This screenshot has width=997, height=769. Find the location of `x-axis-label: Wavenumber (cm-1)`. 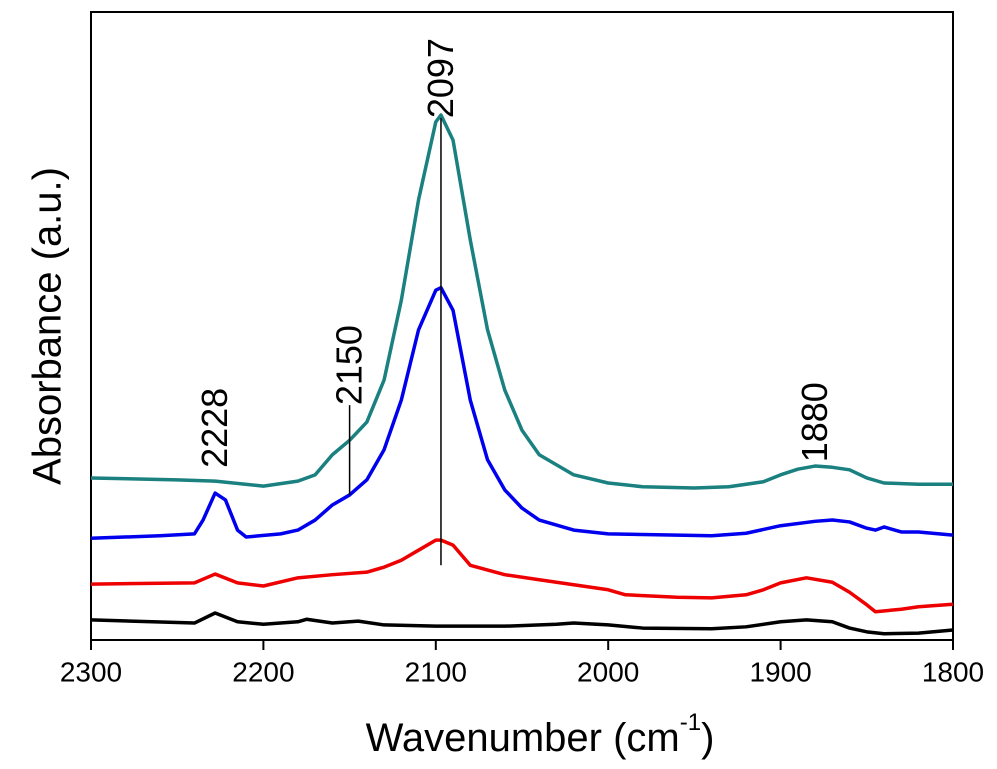

x-axis-label: Wavenumber (cm-1) is located at coordinates (540, 734).